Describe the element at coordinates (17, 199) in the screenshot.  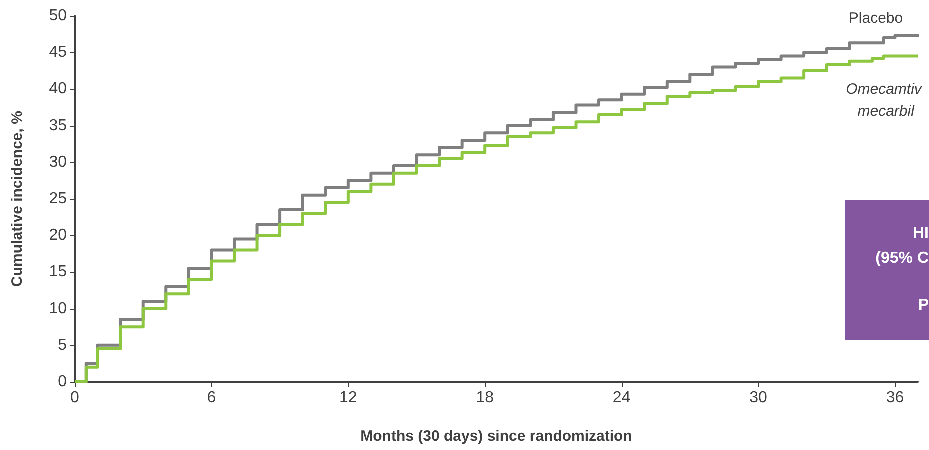
I see `y-axis-title: Cumulative incidence, %` at that location.